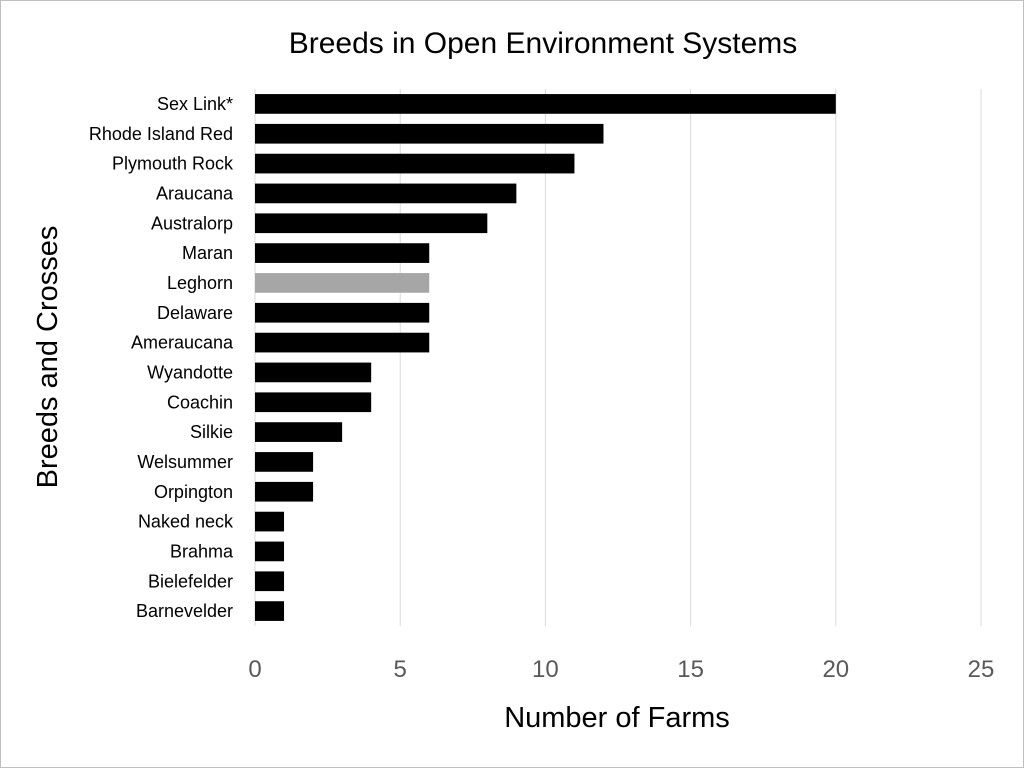 Image resolution: width=1024 pixels, height=768 pixels. What do you see at coordinates (545, 669) in the screenshot?
I see `x-tick-label: 10` at bounding box center [545, 669].